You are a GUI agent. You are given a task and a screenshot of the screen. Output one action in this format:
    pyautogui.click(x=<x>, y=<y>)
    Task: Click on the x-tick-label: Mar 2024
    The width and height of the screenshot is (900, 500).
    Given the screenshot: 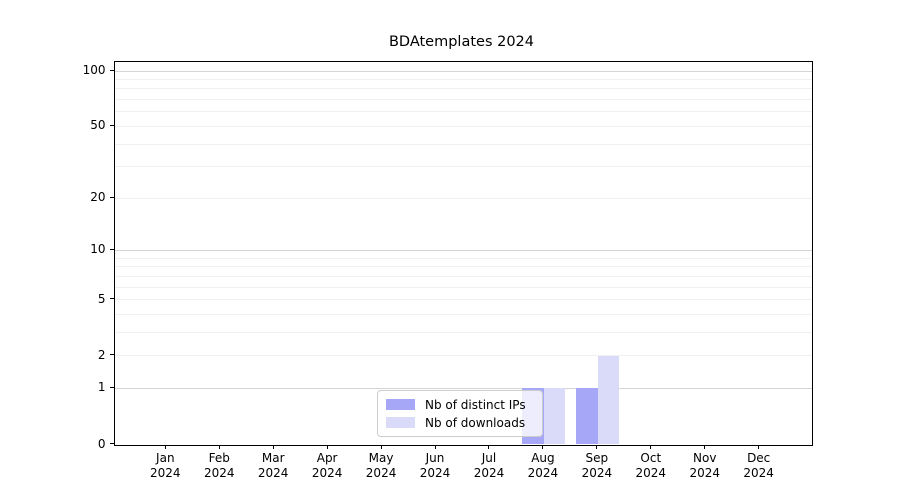 What is the action you would take?
    pyautogui.click(x=273, y=466)
    